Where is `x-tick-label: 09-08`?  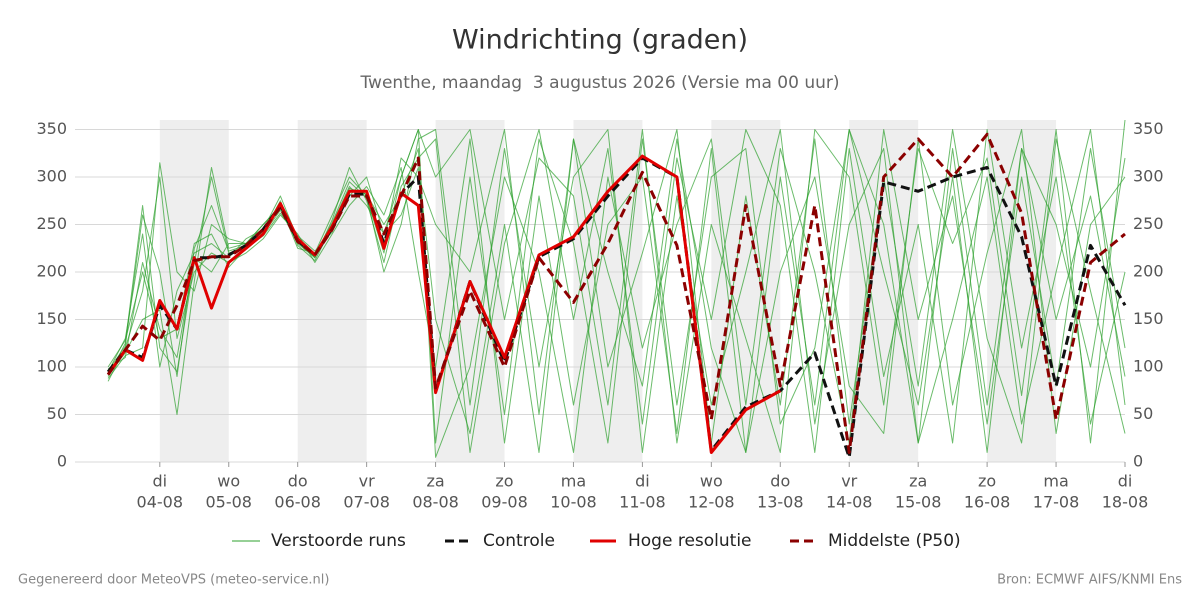 x-tick-label: 09-08 is located at coordinates (504, 502).